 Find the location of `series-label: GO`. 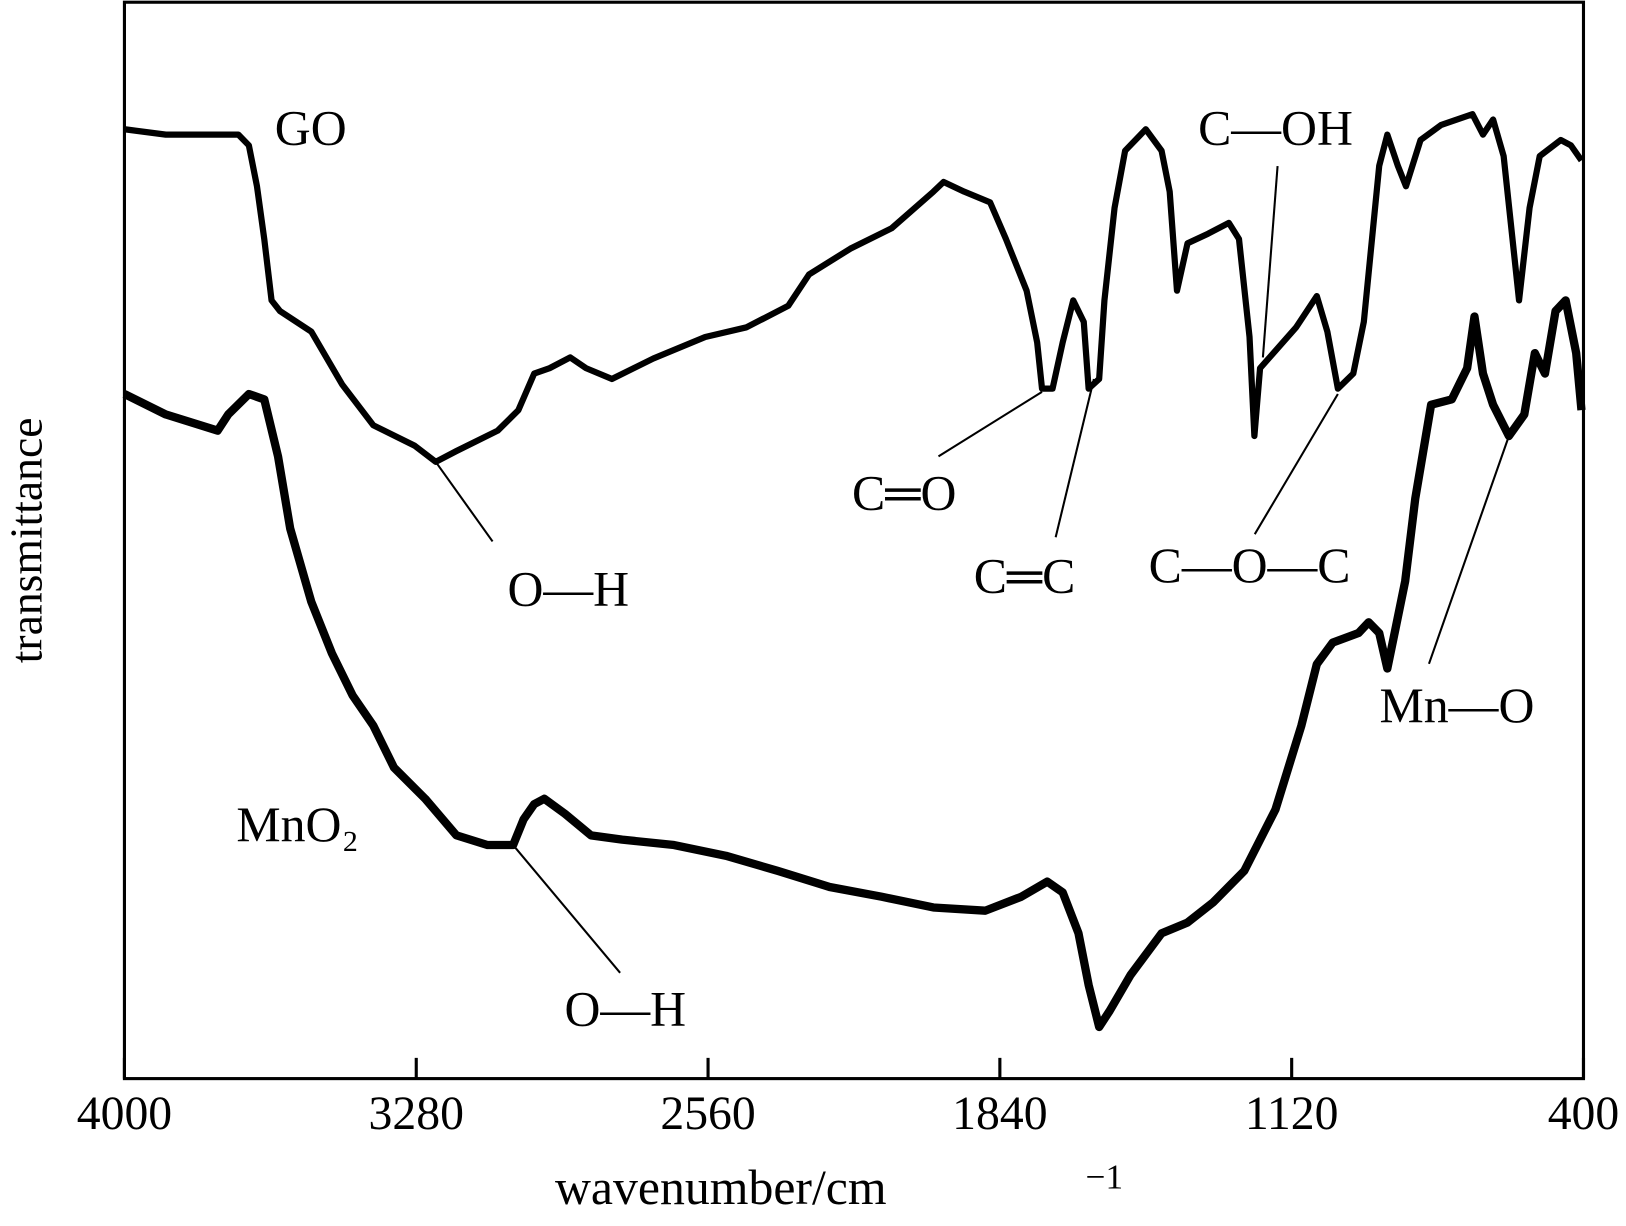

series-label: GO is located at coordinates (311, 127).